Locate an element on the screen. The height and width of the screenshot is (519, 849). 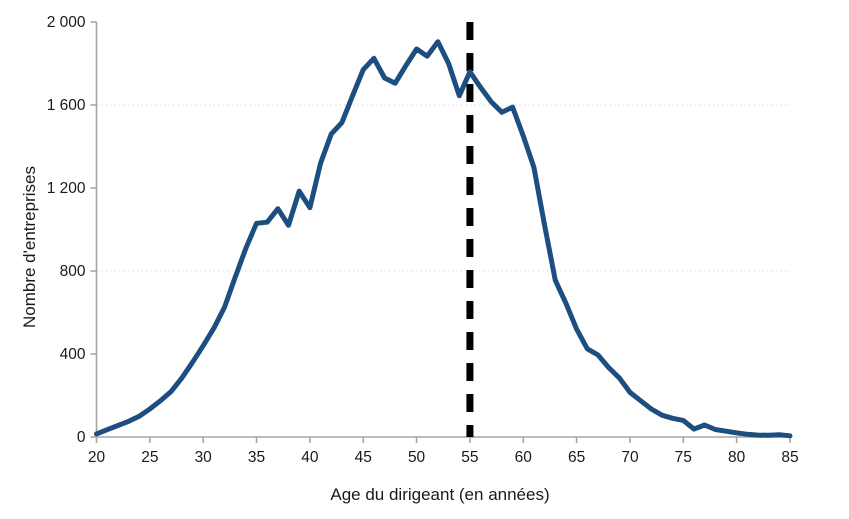
x-tick-label: 40 is located at coordinates (310, 457).